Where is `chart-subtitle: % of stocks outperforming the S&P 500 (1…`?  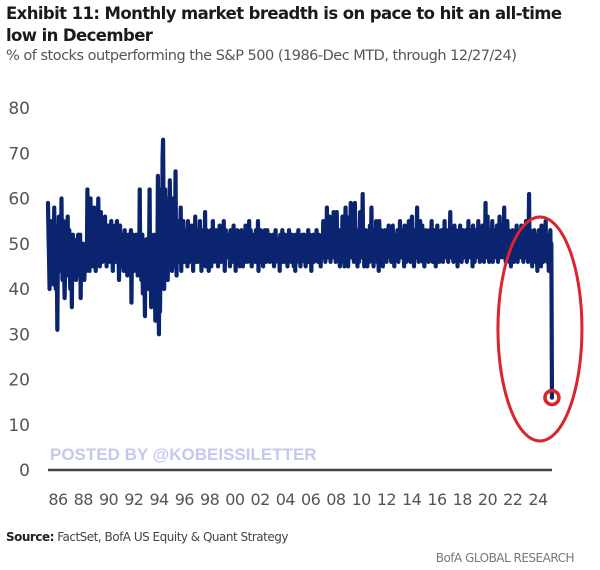
chart-subtitle: % of stocks outperforming the S&P 500 (1… is located at coordinates (261, 56).